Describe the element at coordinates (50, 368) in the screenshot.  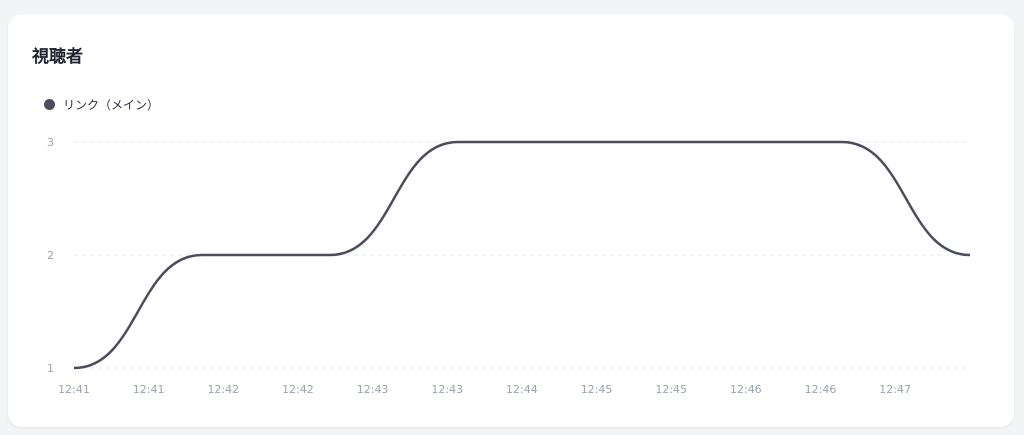
I see `y-tick-label: 1` at that location.